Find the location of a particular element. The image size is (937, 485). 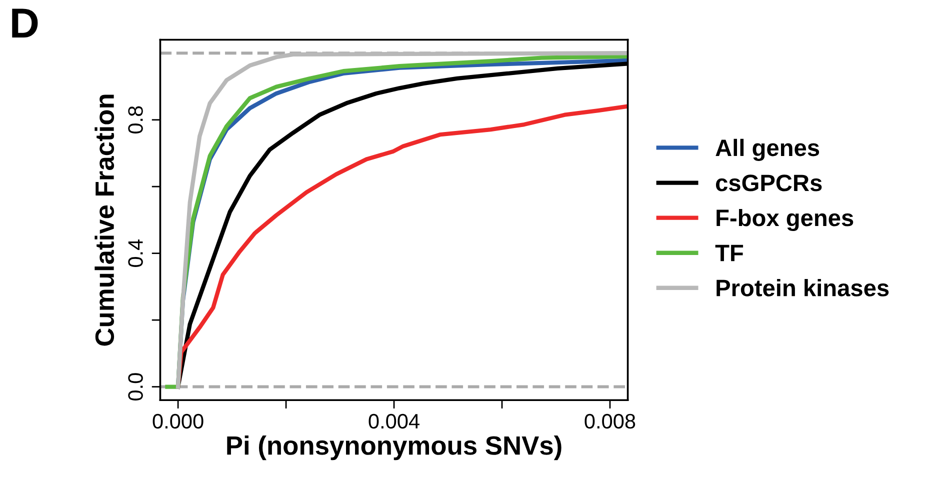

y-tick-label: 0.8 is located at coordinates (135, 120).